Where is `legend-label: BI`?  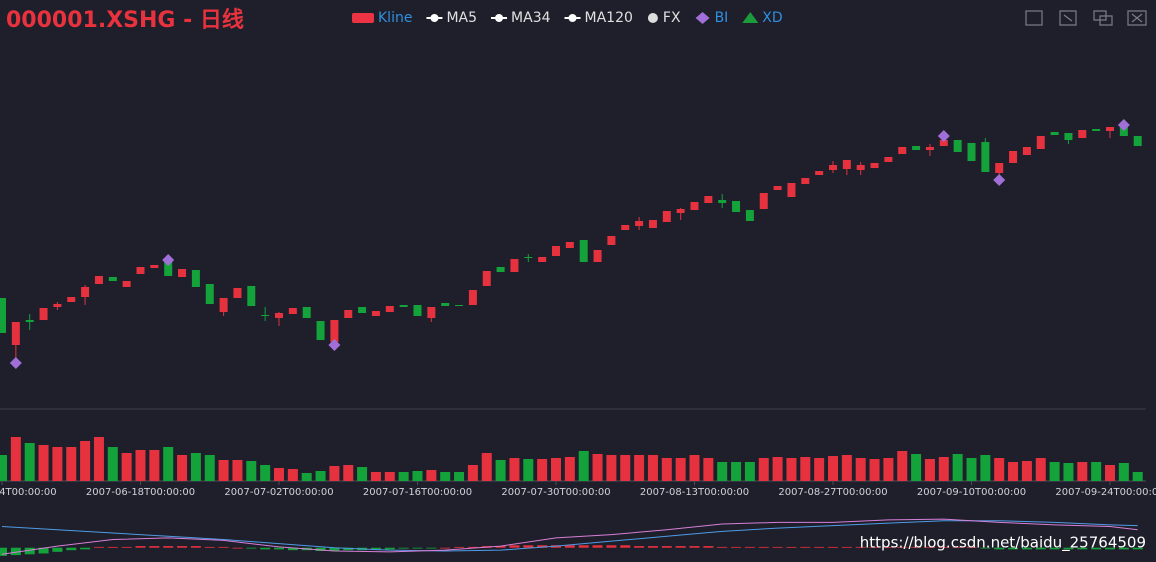 legend-label: BI is located at coordinates (722, 18).